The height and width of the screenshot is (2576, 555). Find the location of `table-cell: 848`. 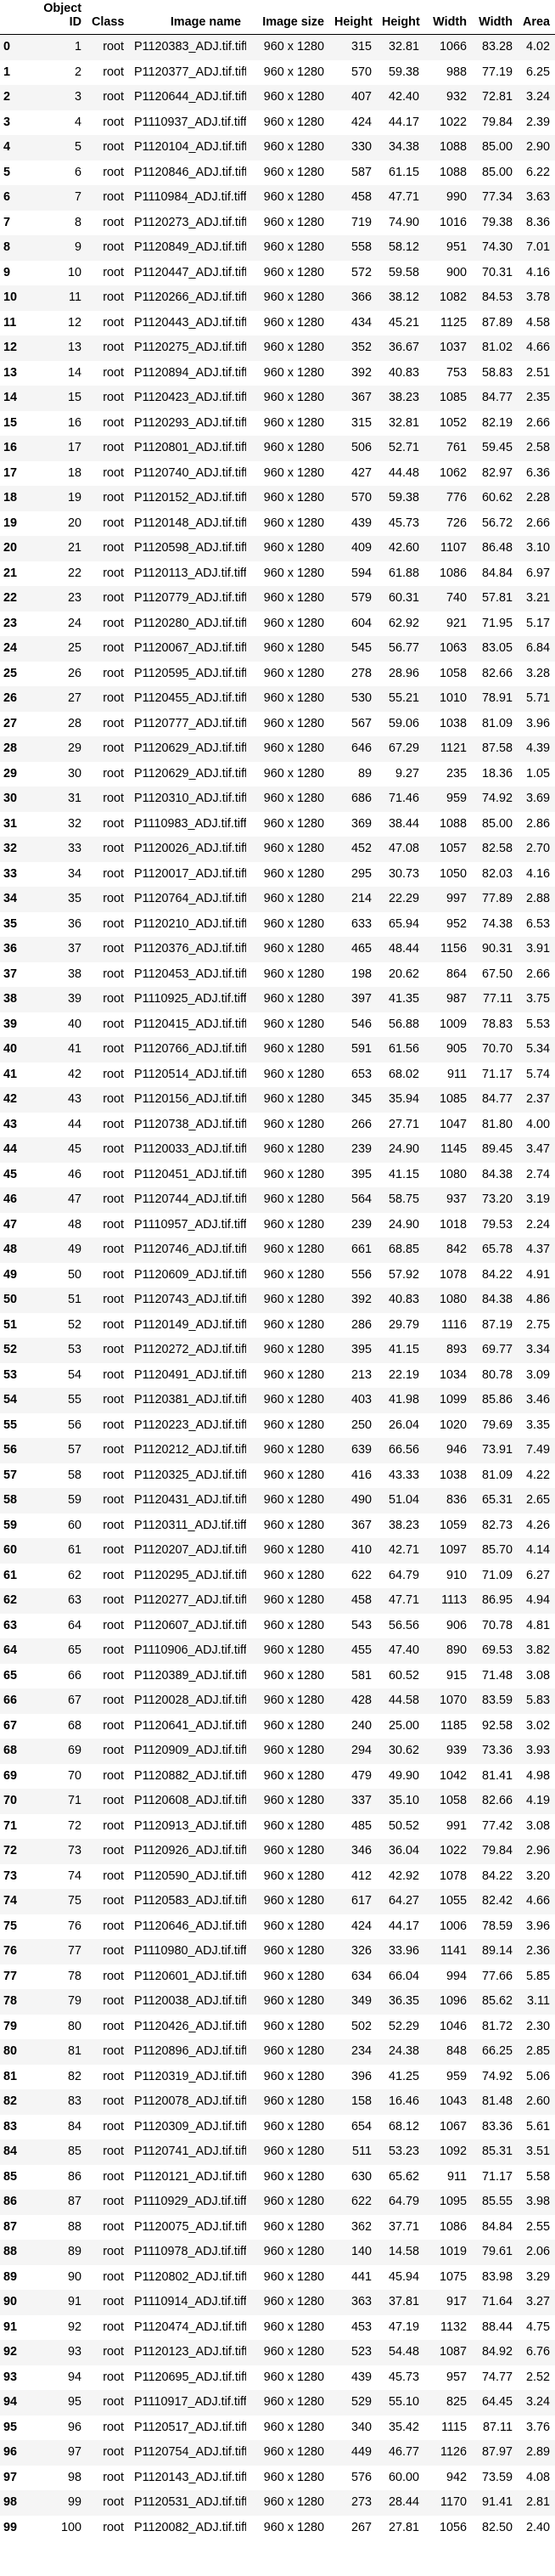

table-cell: 848 is located at coordinates (448, 2052).